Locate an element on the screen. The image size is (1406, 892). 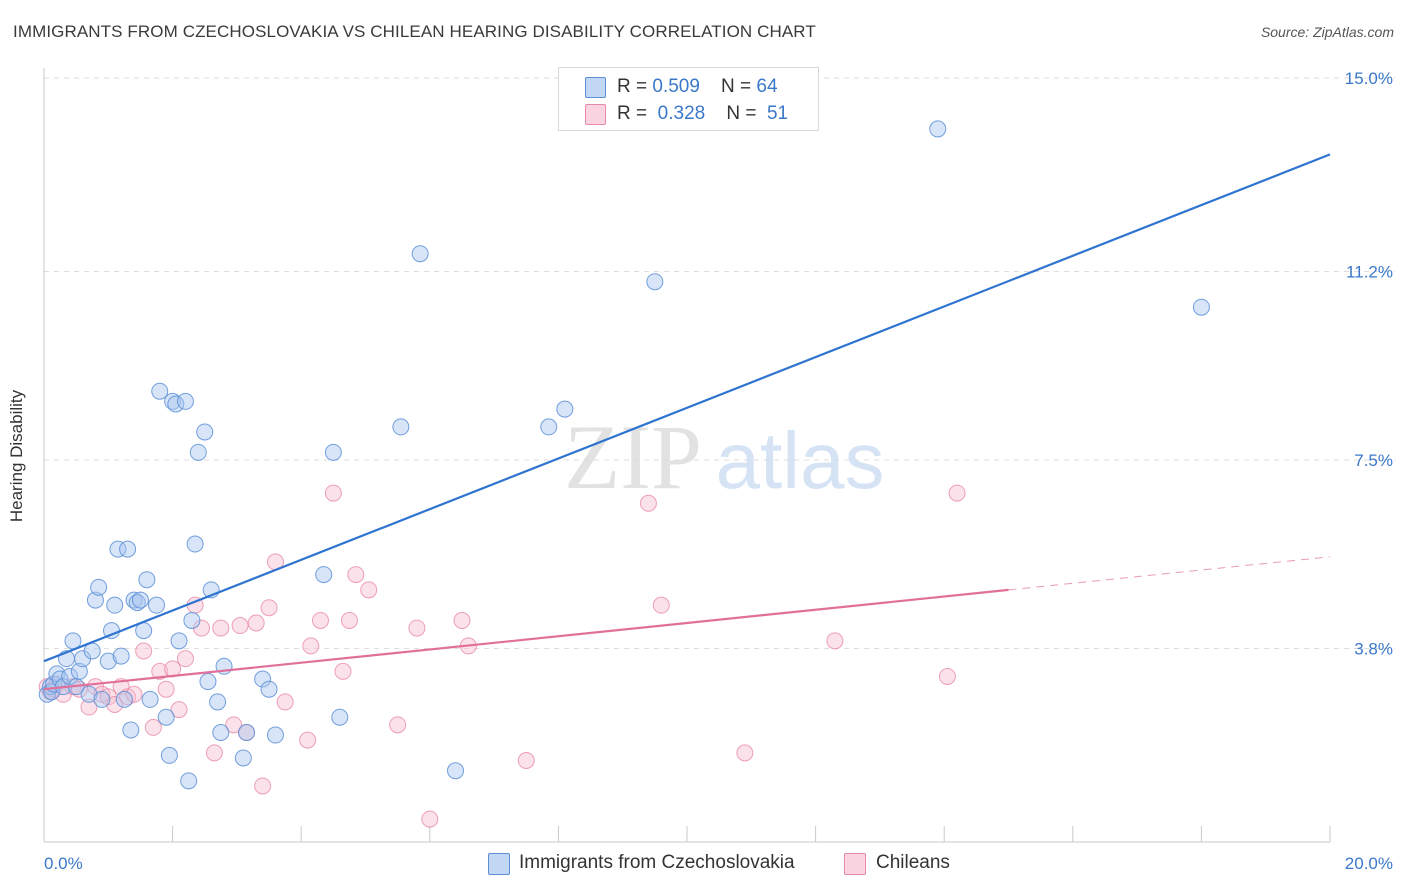
bottom-legend-swatch-pink is located at coordinates (855, 864).